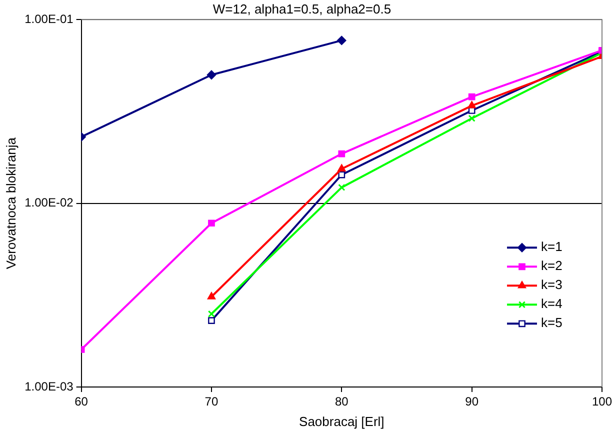 The height and width of the screenshot is (432, 616). Describe the element at coordinates (49, 386) in the screenshot. I see `y-tick-label: 1.00E-03` at that location.